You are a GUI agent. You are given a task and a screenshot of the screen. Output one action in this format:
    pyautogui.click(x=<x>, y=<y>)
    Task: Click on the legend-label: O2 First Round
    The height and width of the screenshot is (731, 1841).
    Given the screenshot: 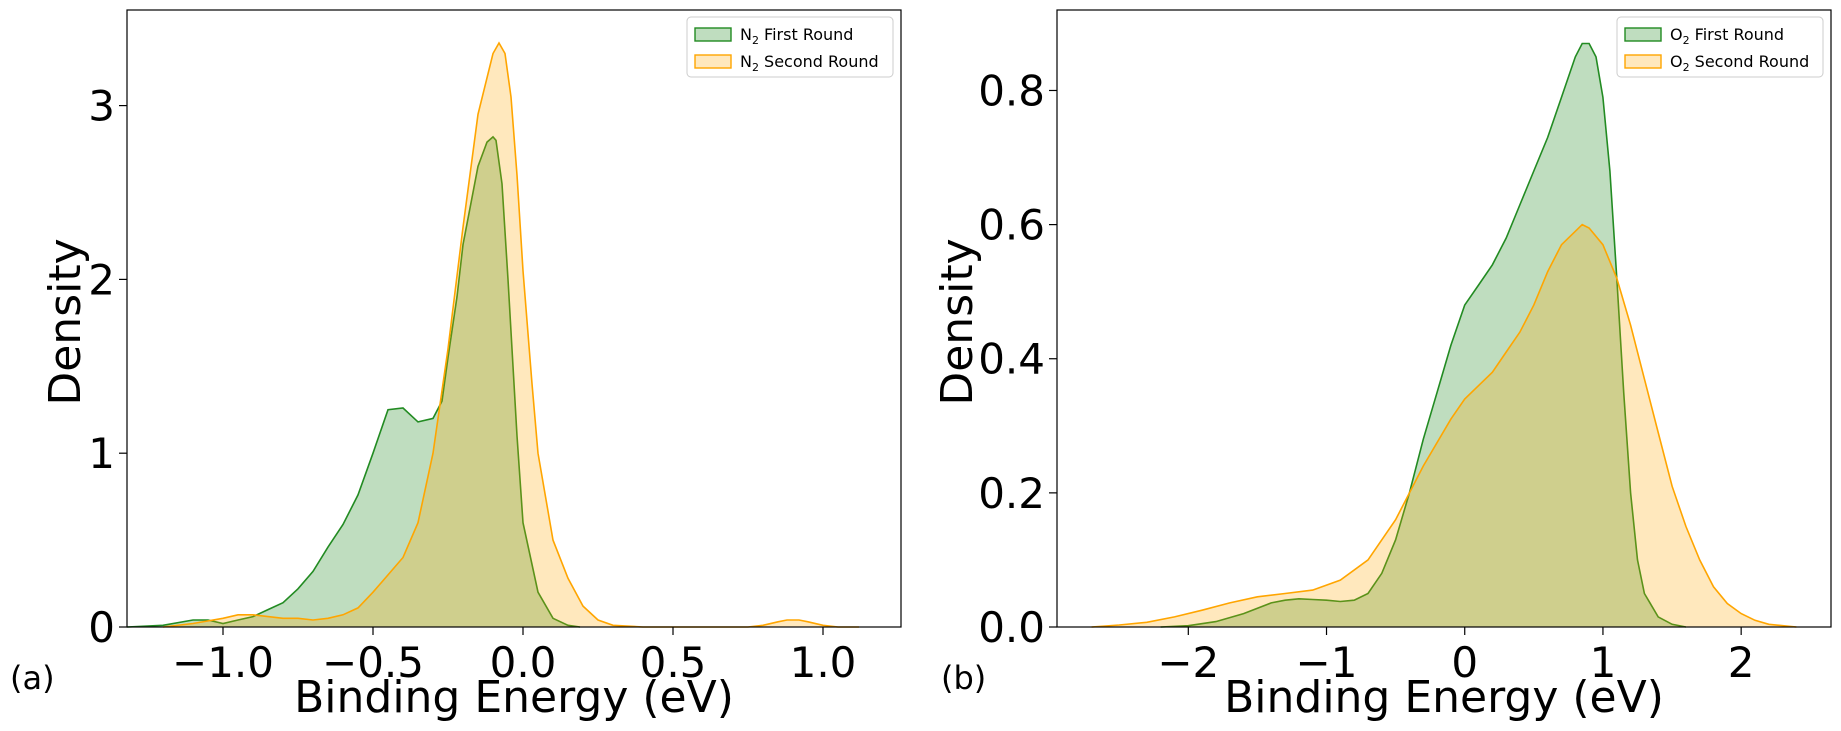 What is the action you would take?
    pyautogui.click(x=1727, y=36)
    